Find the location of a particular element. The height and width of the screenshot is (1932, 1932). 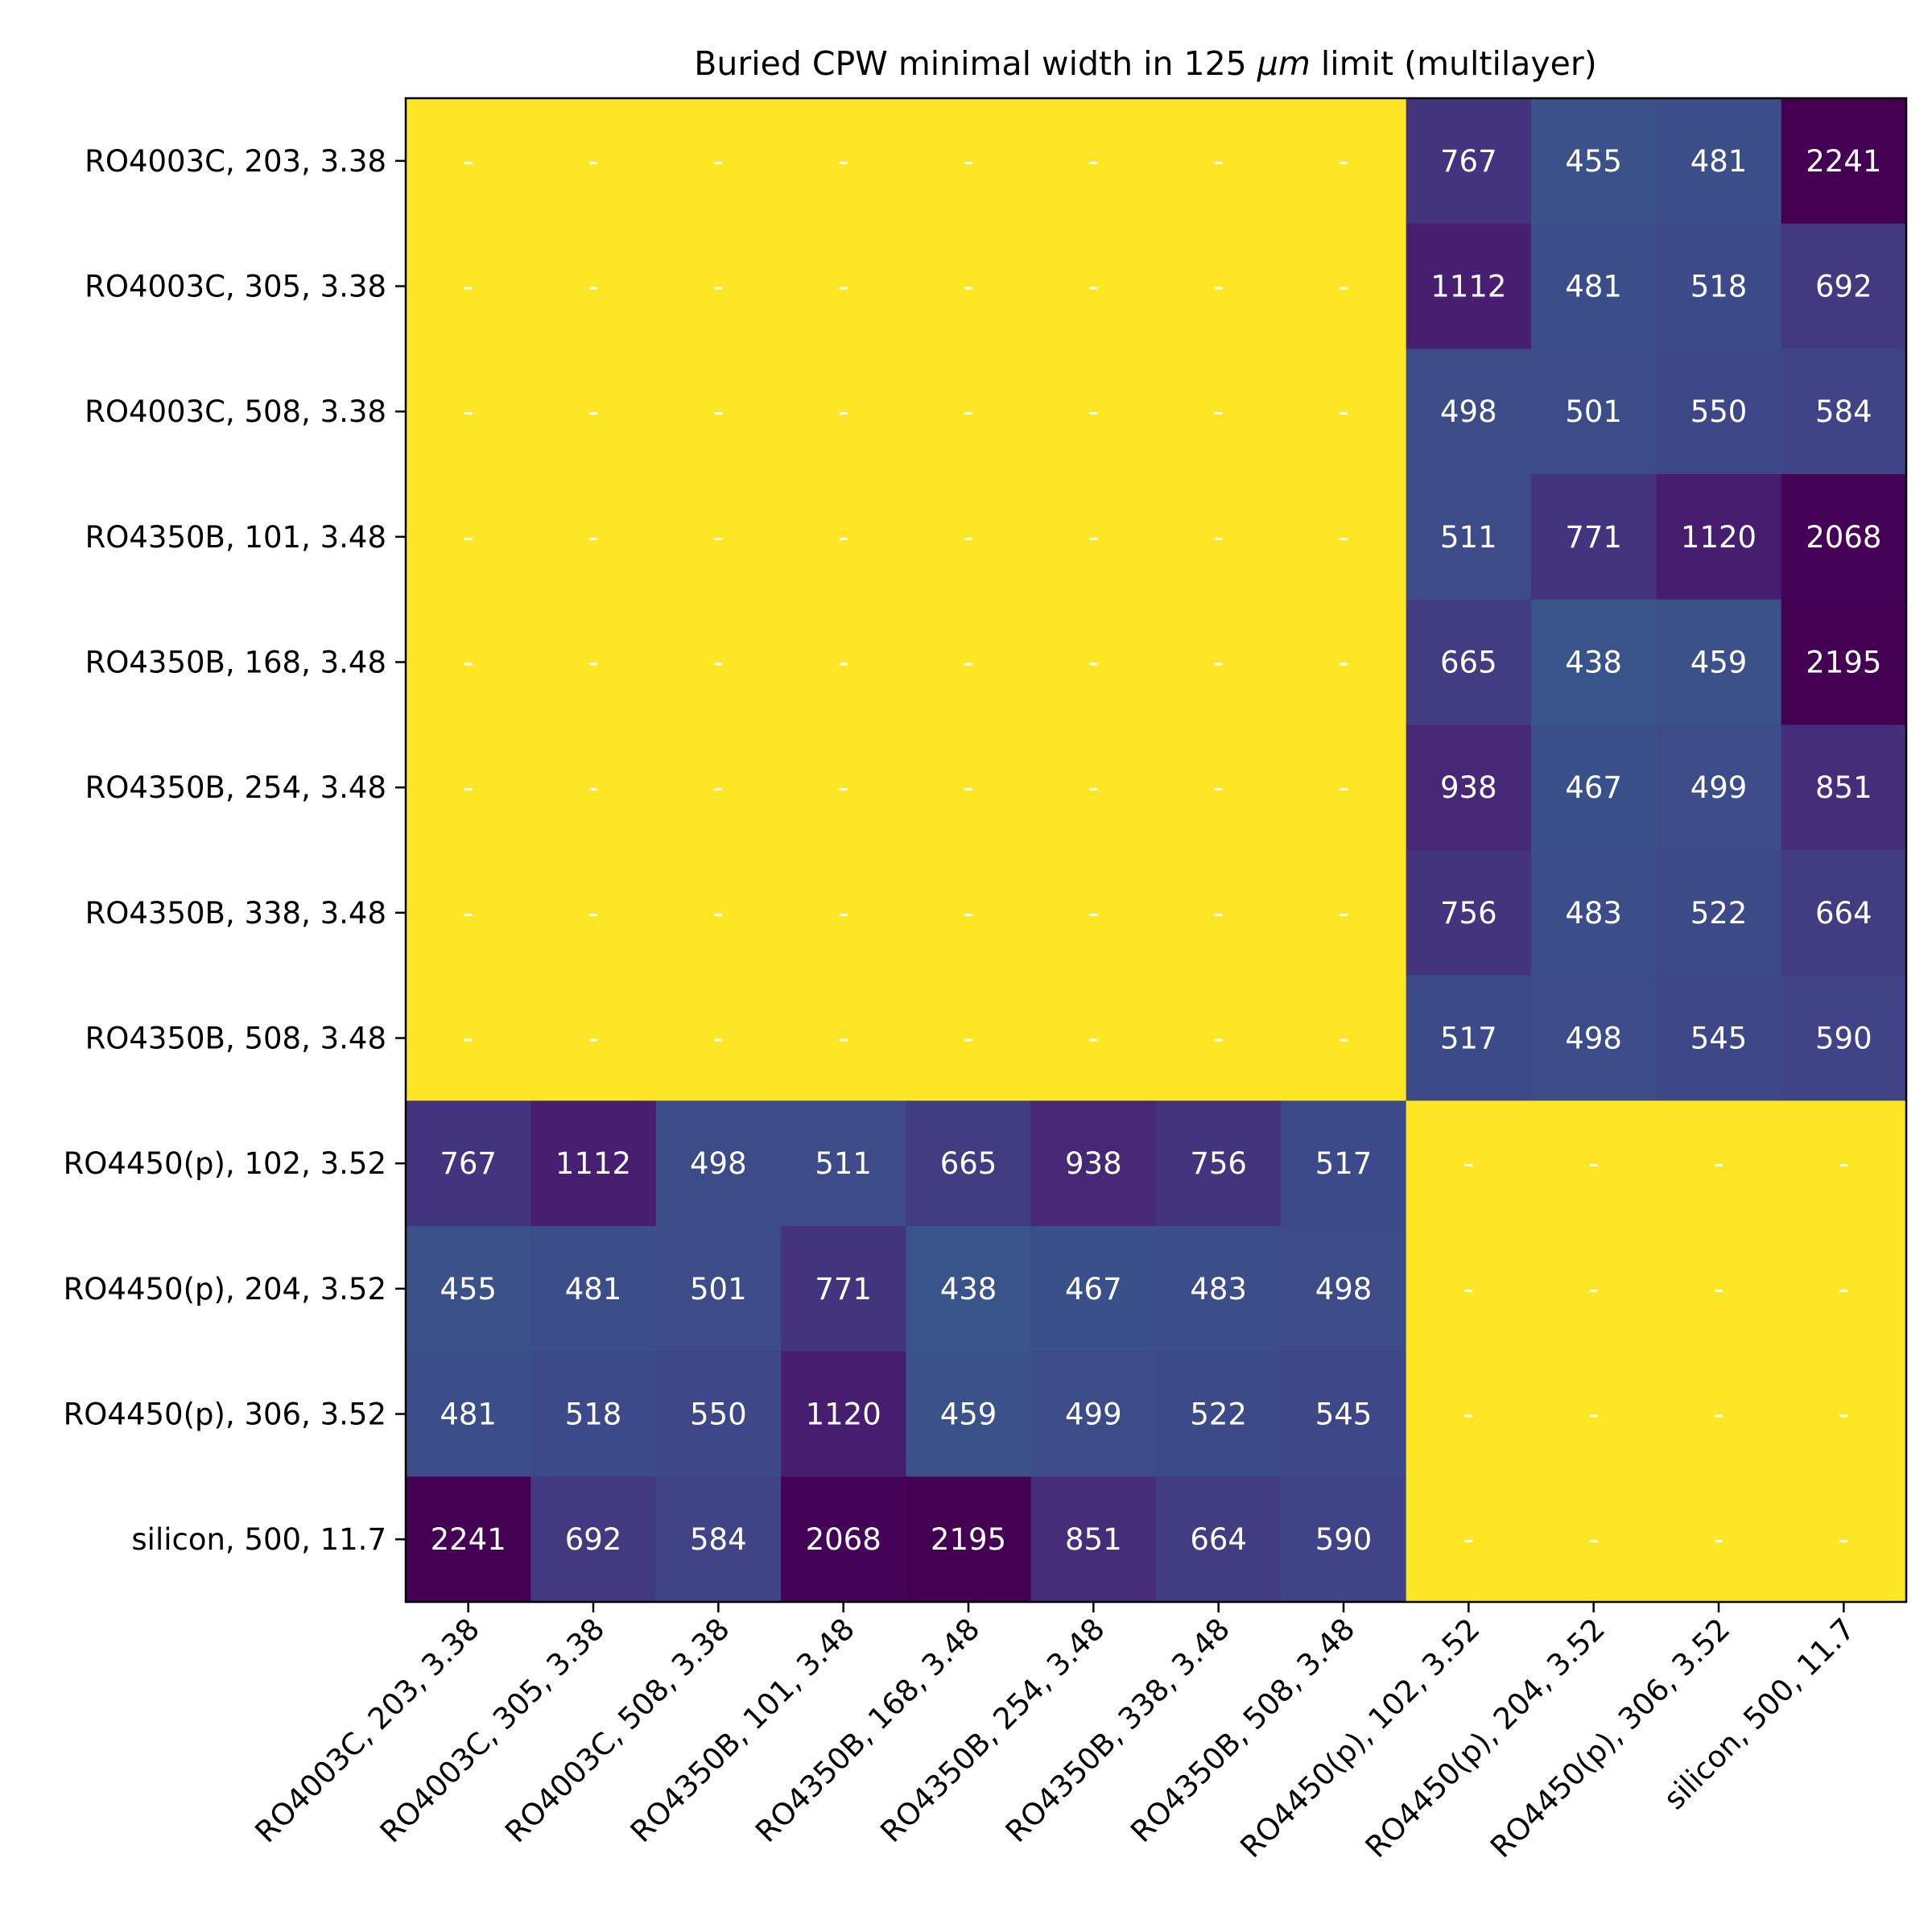

heatmap-cell-r9-c11 is located at coordinates (1844, 1289).